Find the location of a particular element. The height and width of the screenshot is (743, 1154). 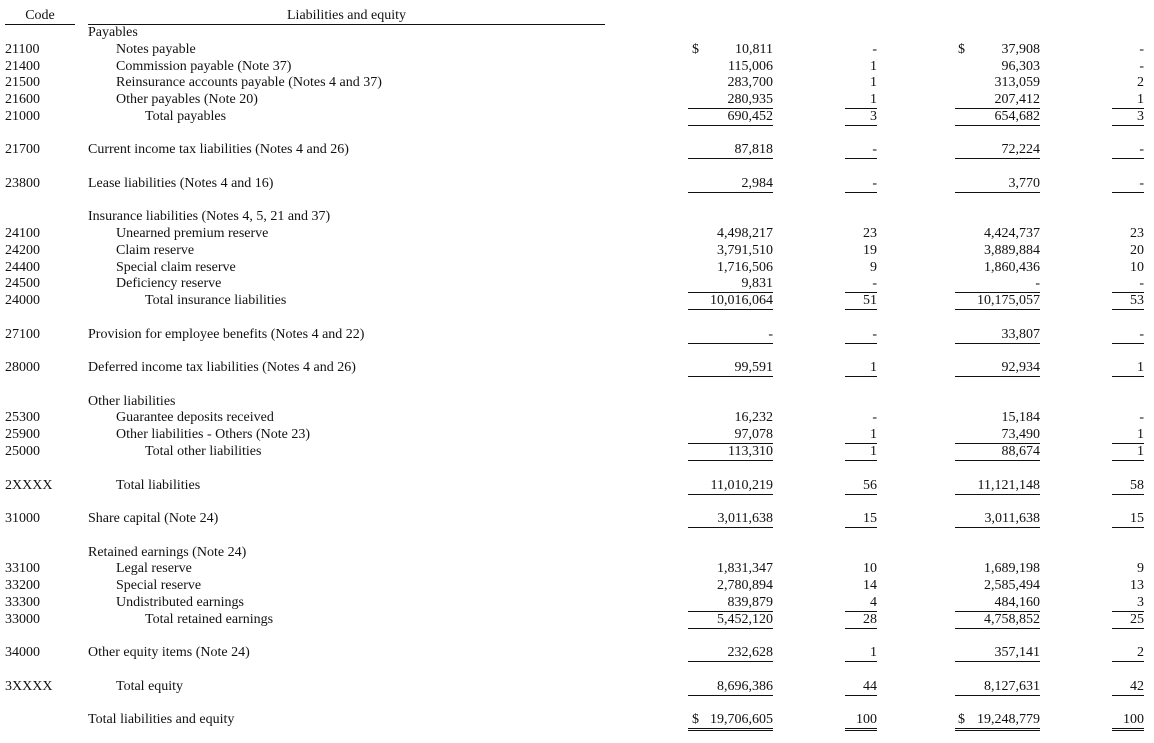

row-label: Total retained earnings is located at coordinates (209, 619).